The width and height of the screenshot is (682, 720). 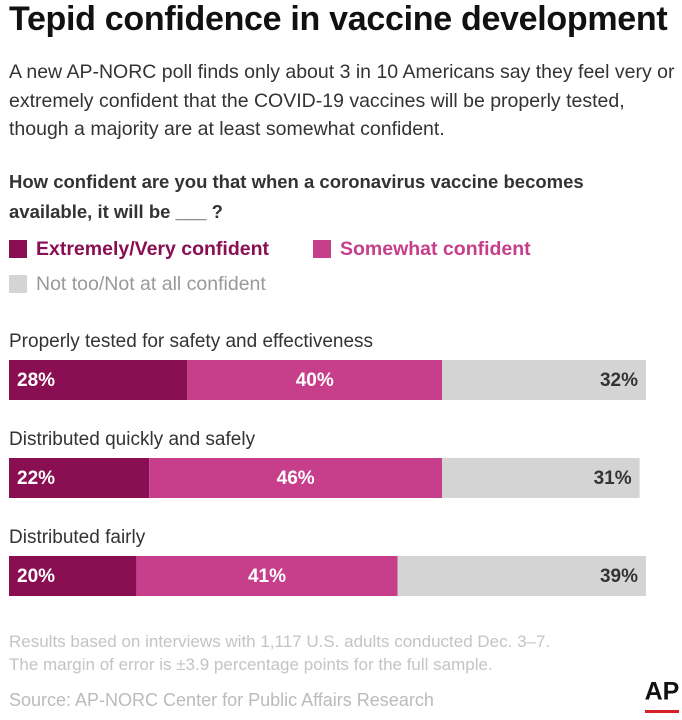 I want to click on value-label: 40%, so click(x=315, y=380).